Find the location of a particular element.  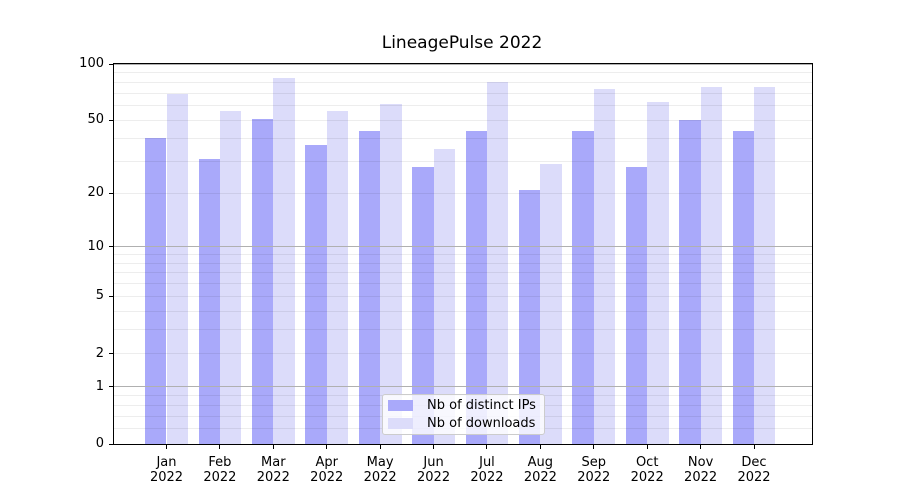

y-tick-label: 0 is located at coordinates (99, 443).